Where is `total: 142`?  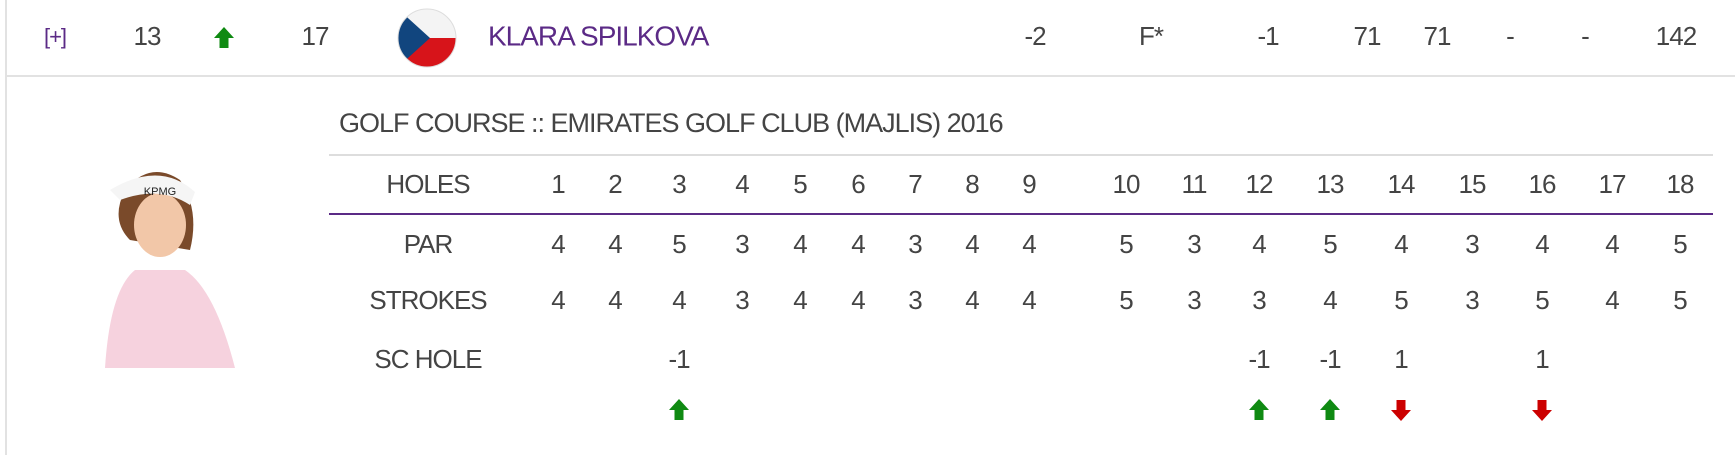
total: 142 is located at coordinates (1676, 36).